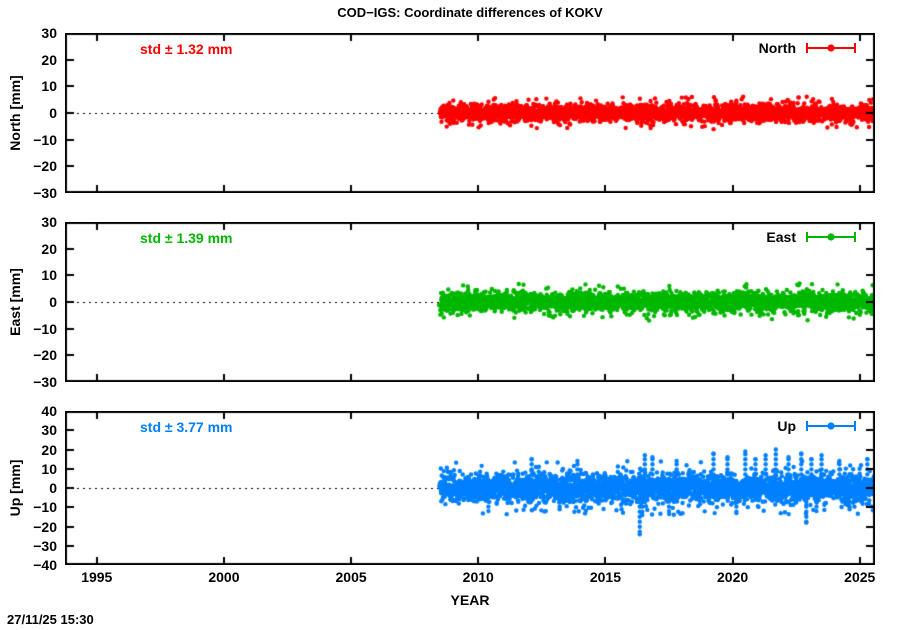  Describe the element at coordinates (186, 49) in the screenshot. I see `north-std-label: std ± 1.32 mm` at that location.